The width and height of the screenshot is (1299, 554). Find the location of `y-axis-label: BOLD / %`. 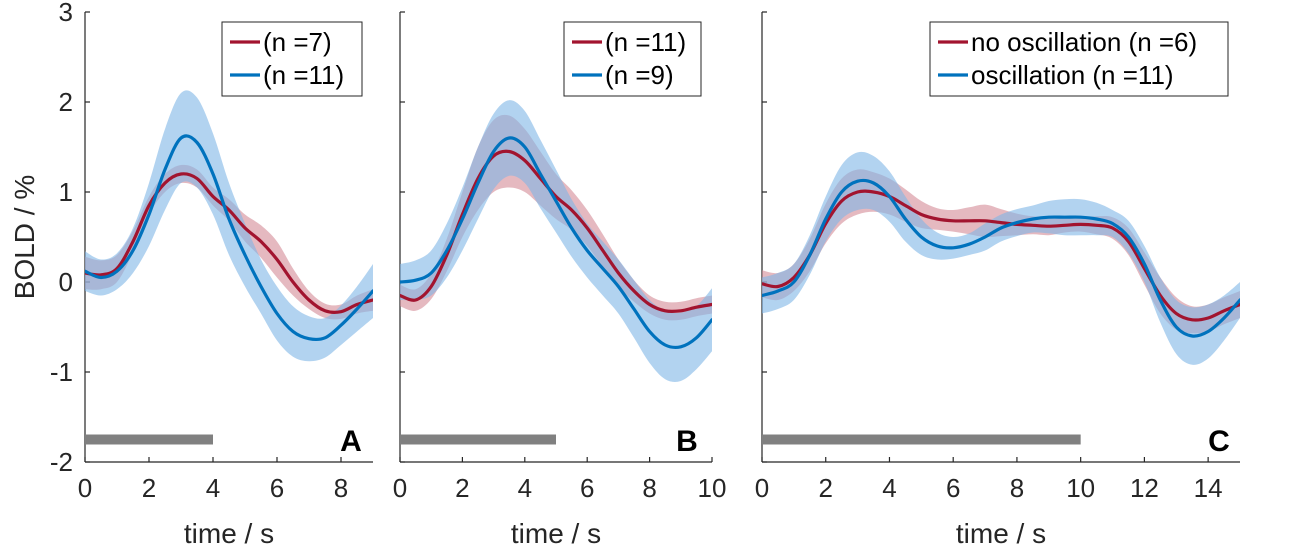

y-axis-label: BOLD / % is located at coordinates (24, 237).